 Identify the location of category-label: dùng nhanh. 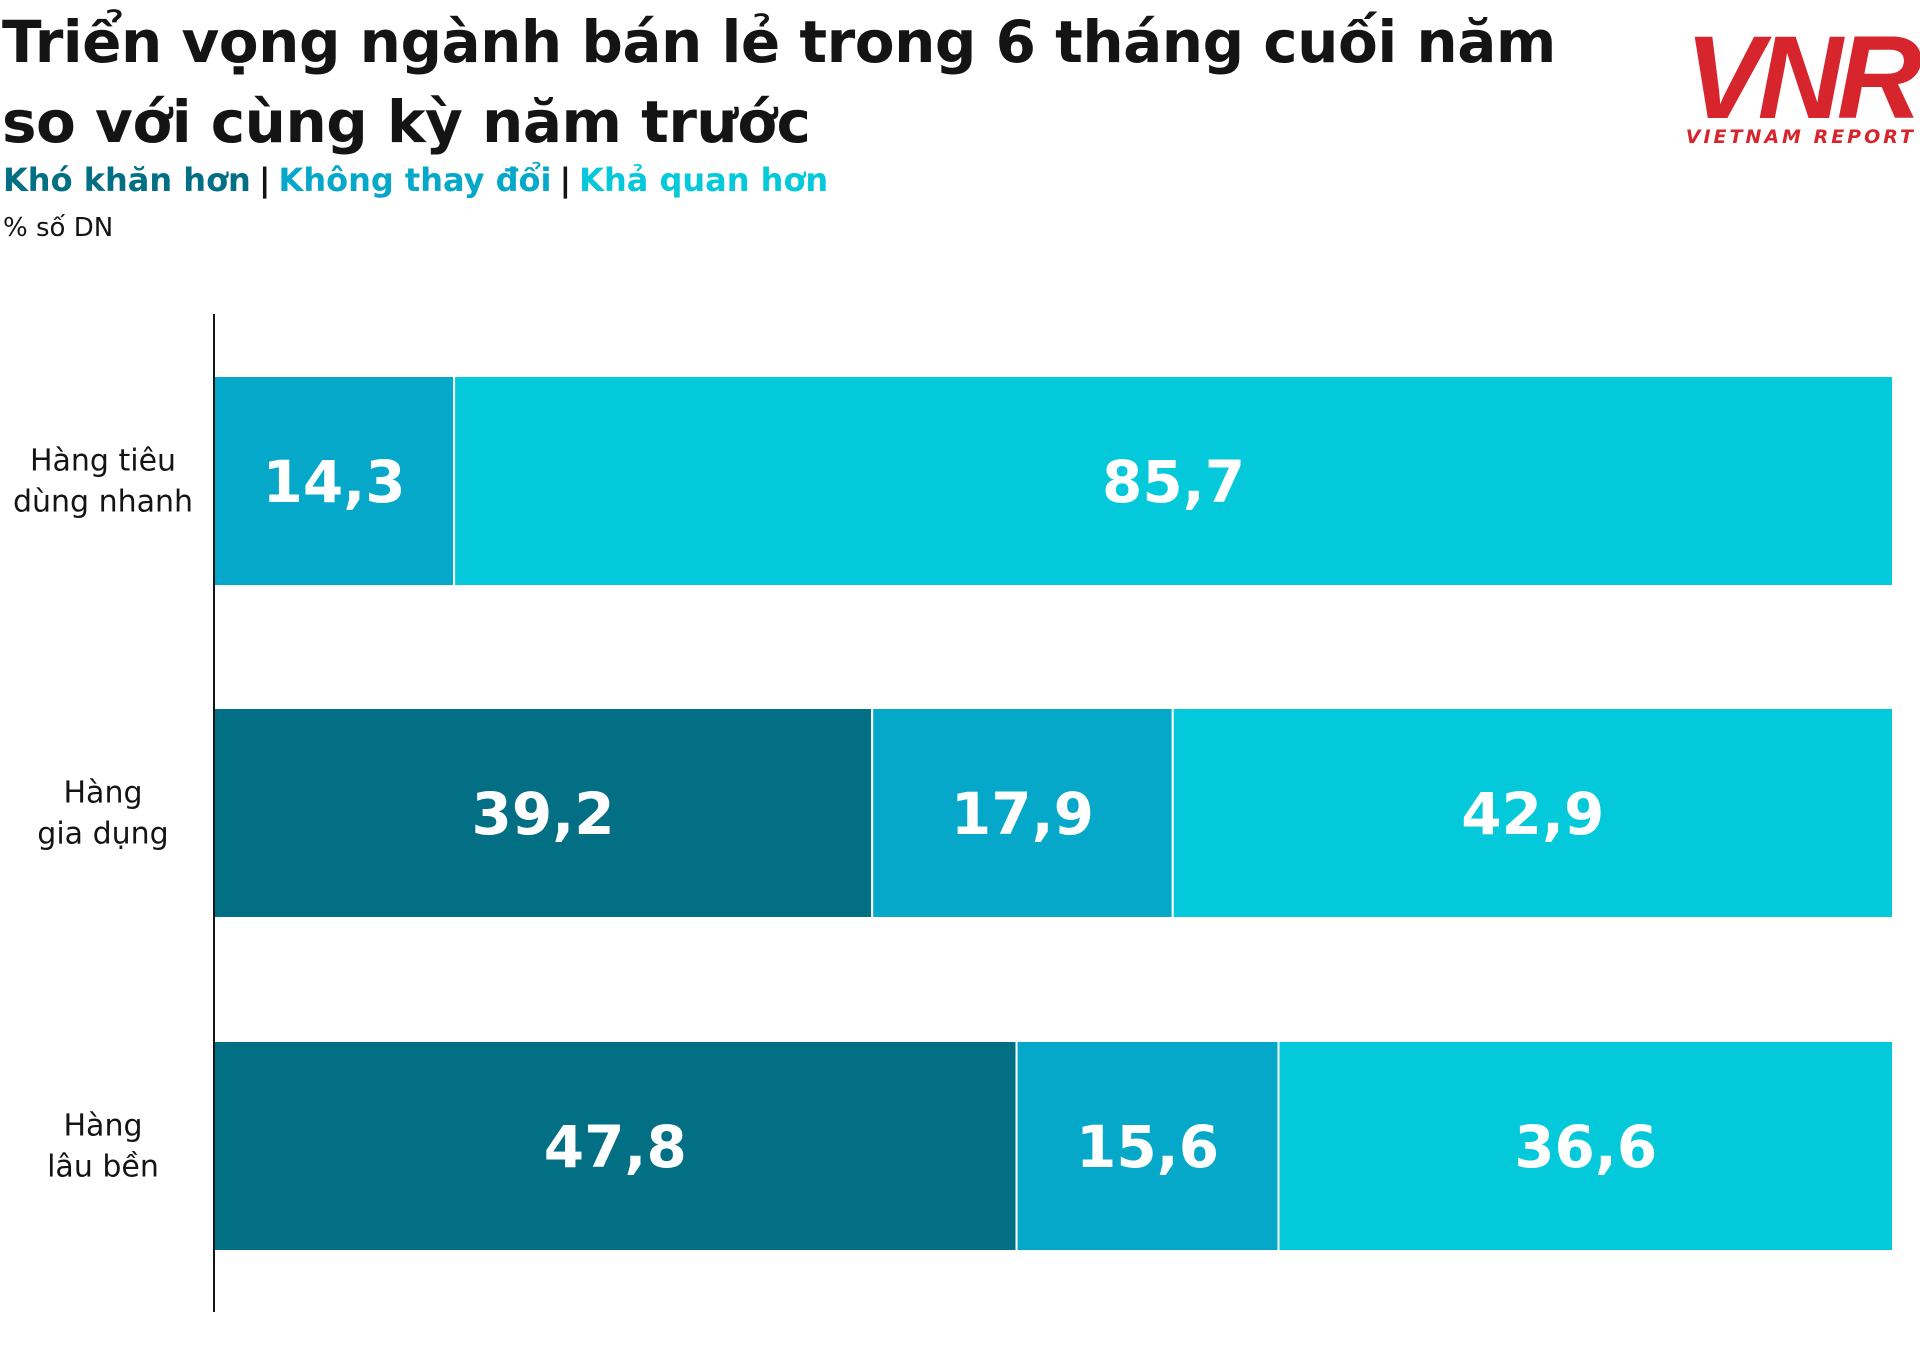
(103, 502).